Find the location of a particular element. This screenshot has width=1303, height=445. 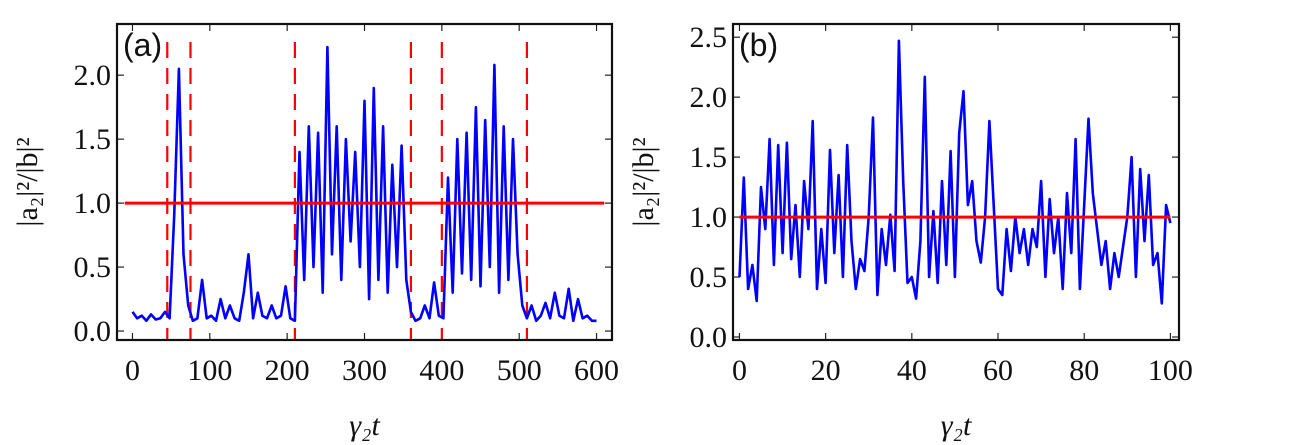

panel-label: (a) is located at coordinates (142, 45).